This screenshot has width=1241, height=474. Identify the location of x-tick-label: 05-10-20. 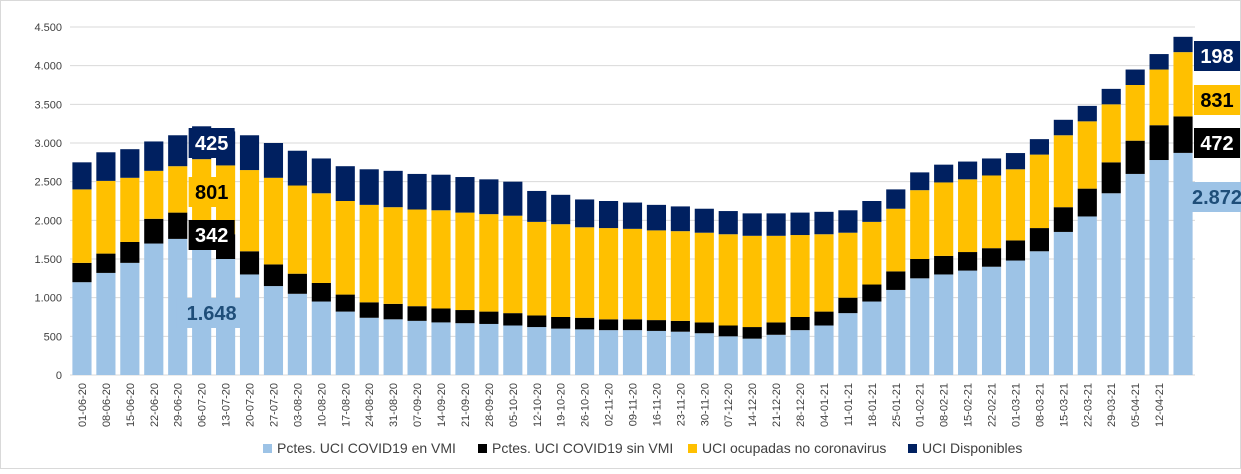
(514, 405).